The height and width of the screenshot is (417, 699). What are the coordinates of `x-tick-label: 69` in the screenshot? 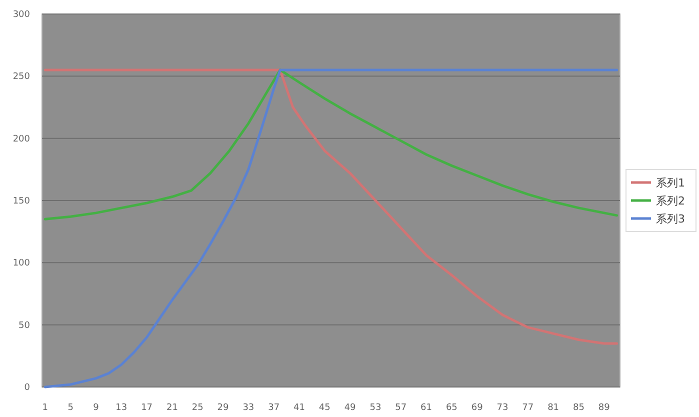 It's located at (477, 408).